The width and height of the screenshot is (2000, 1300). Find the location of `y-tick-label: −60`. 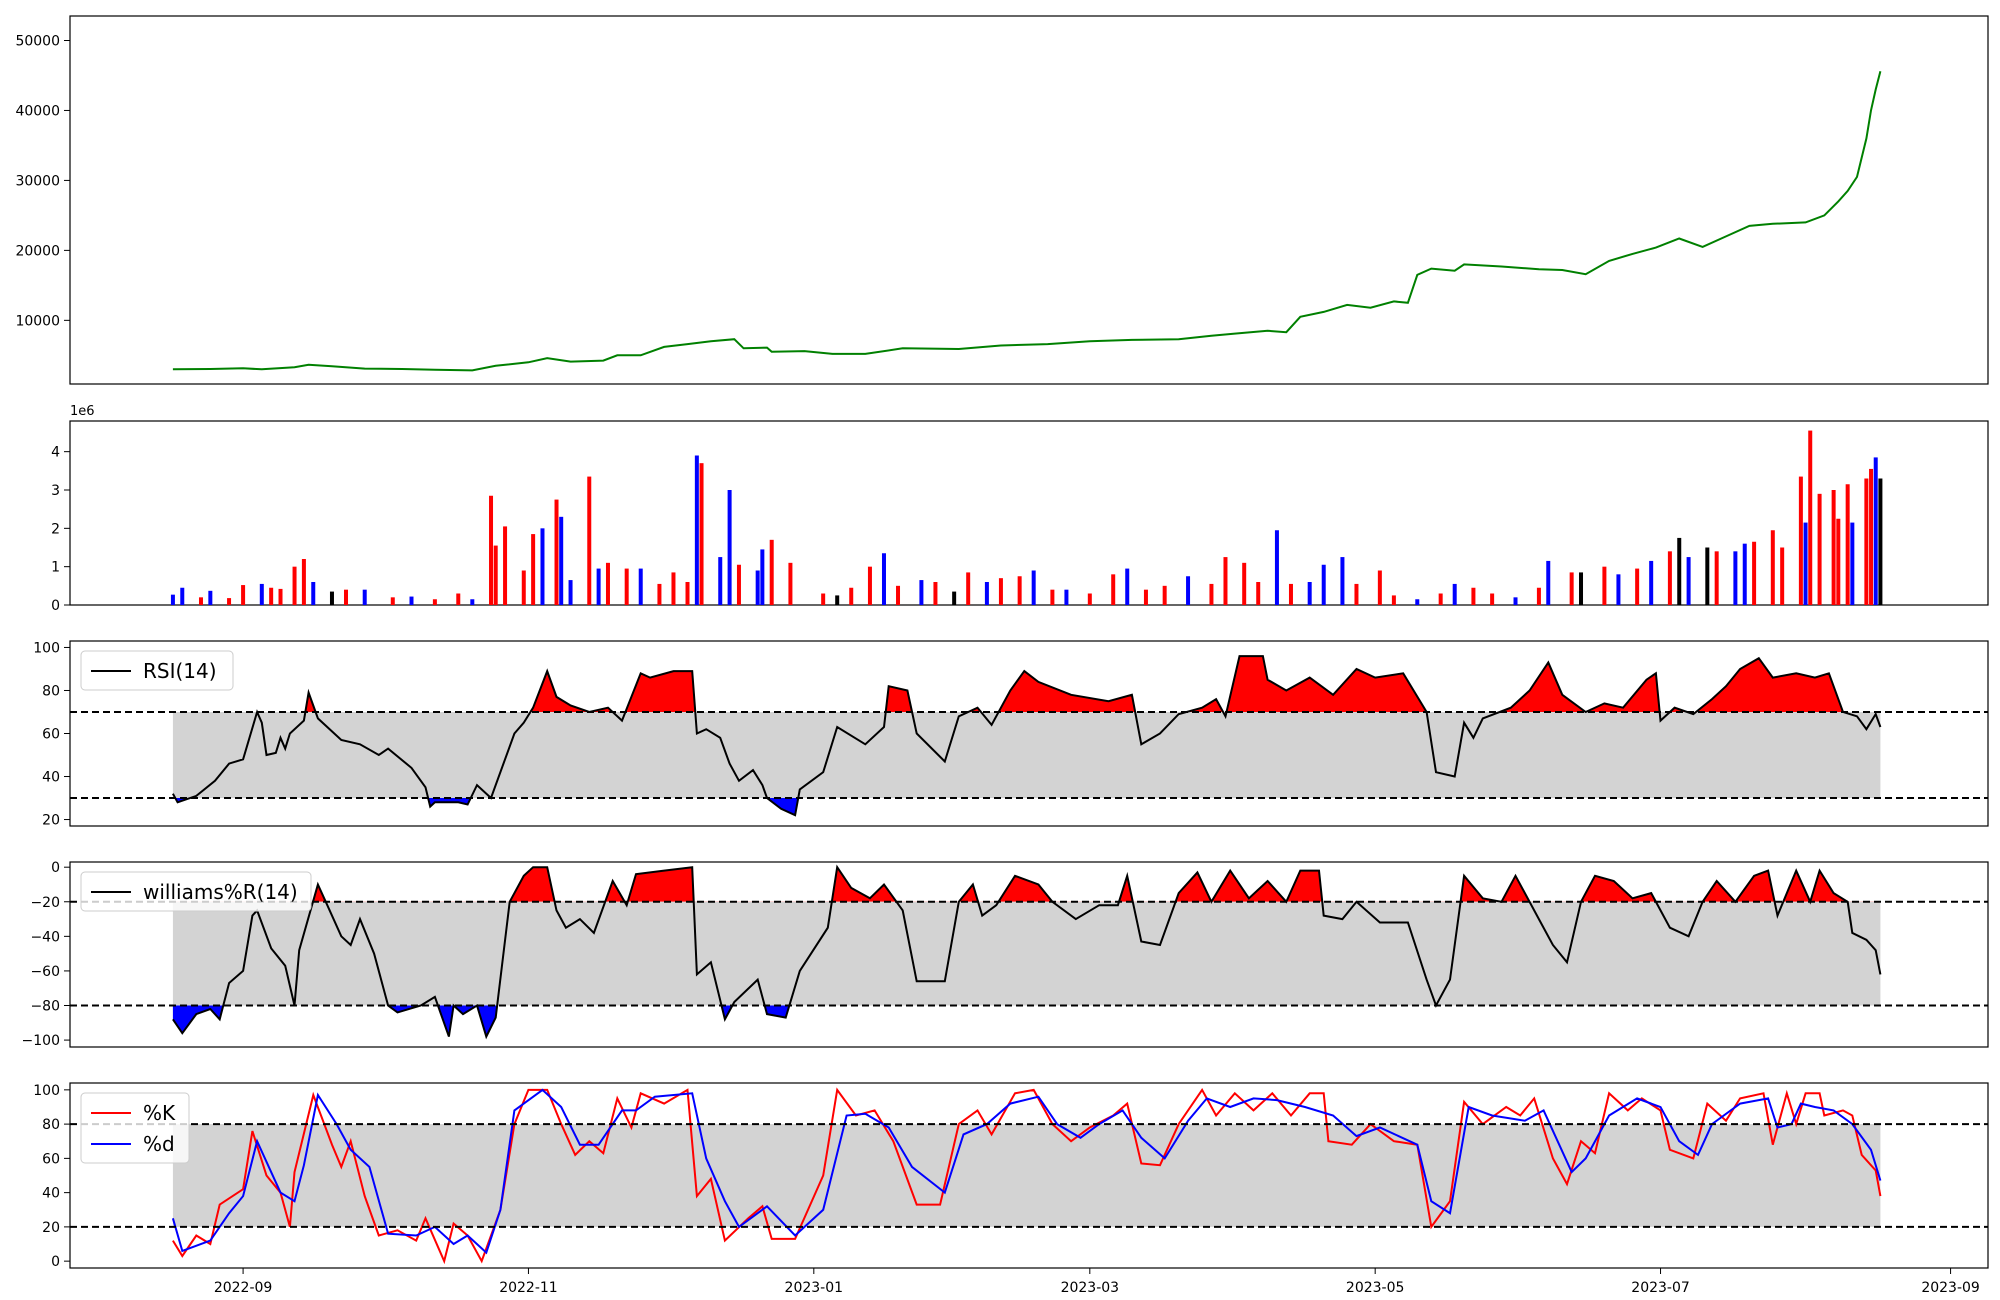

y-tick-label: −60 is located at coordinates (45, 972).